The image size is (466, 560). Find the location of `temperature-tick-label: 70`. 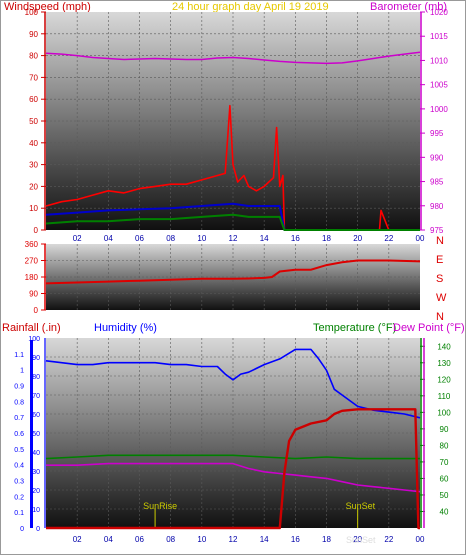

temperature-tick-label: 70 is located at coordinates (444, 462).